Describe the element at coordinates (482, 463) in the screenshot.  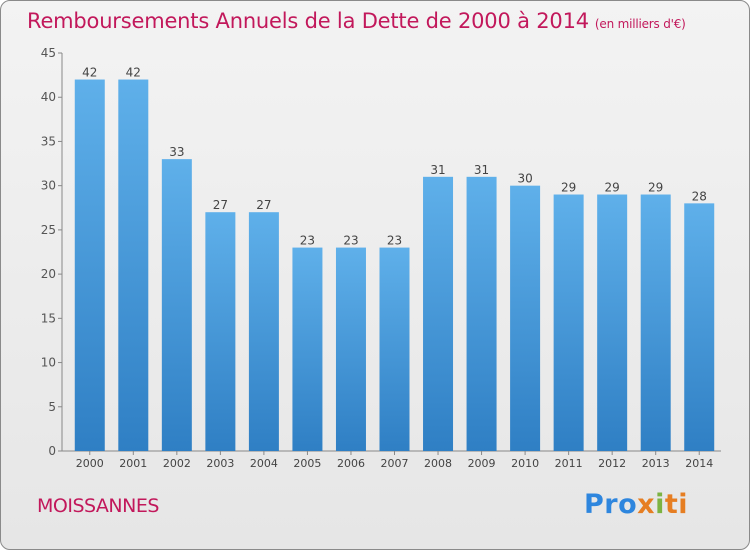
I see `x-tick-label: 2009` at that location.